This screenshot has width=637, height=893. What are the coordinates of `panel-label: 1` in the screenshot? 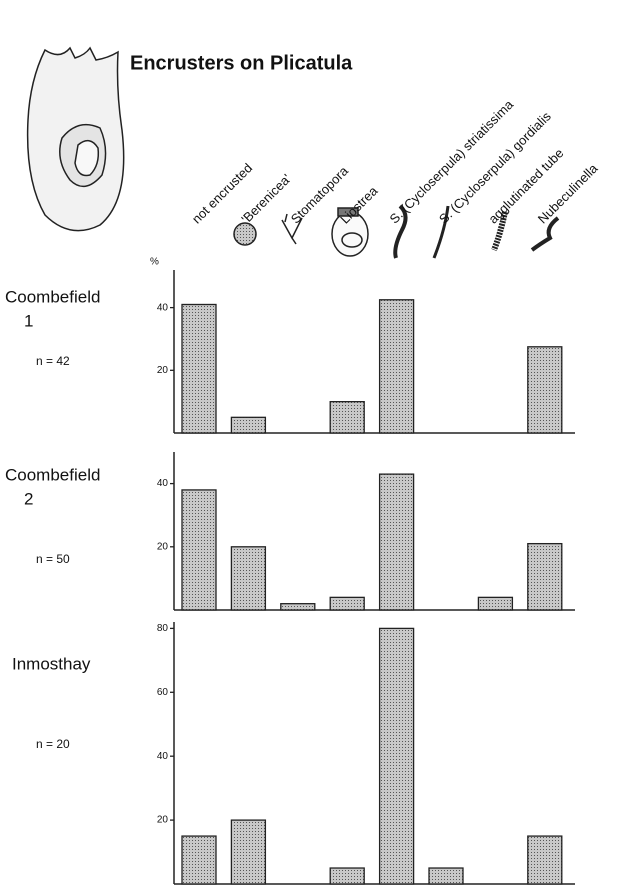 It's located at (28, 320).